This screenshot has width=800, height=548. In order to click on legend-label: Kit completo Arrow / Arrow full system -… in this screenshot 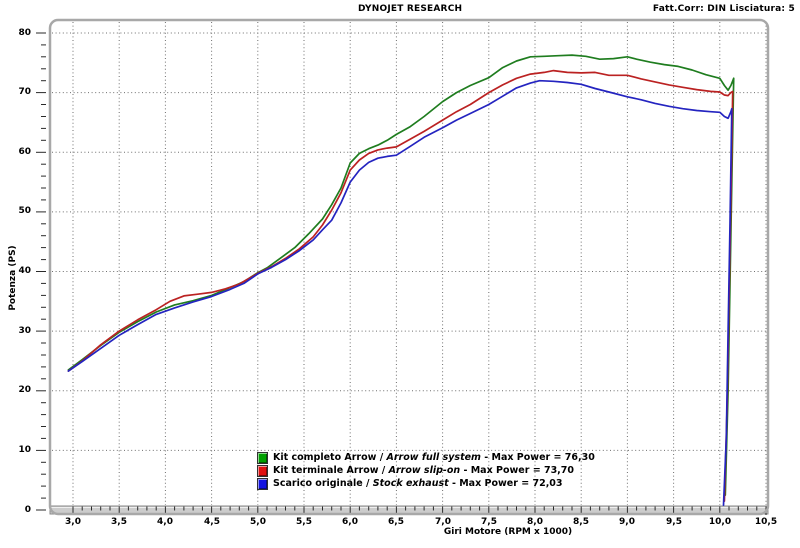, I will do `click(434, 457)`.